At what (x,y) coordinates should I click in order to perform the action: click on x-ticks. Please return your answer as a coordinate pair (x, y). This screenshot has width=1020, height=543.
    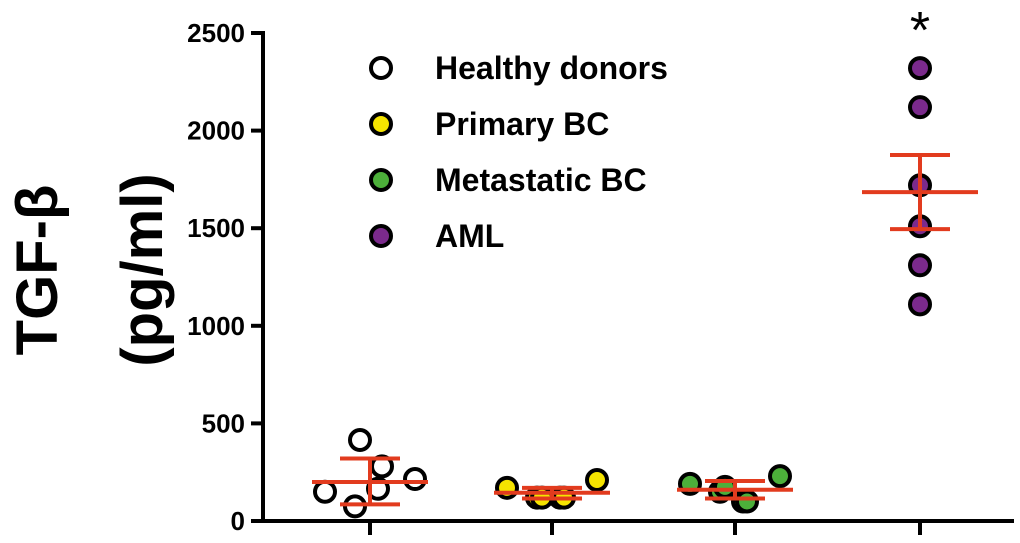
    Looking at the image, I should click on (645, 528).